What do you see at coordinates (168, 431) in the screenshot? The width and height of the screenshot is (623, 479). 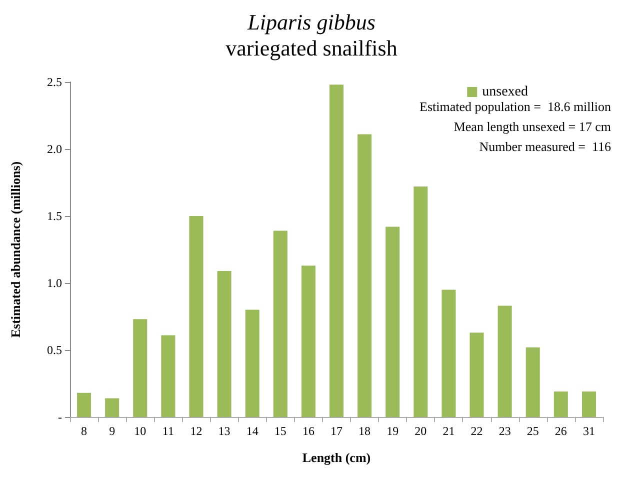 I see `x-tick-label: 11` at bounding box center [168, 431].